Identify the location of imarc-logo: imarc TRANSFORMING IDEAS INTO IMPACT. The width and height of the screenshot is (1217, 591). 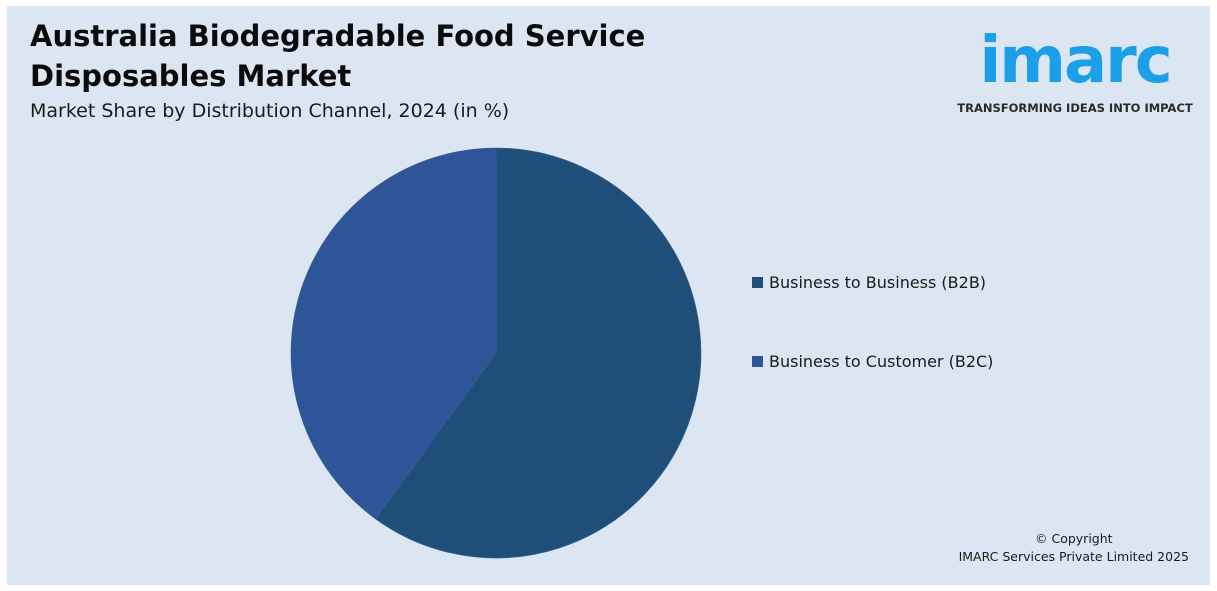
(1075, 65).